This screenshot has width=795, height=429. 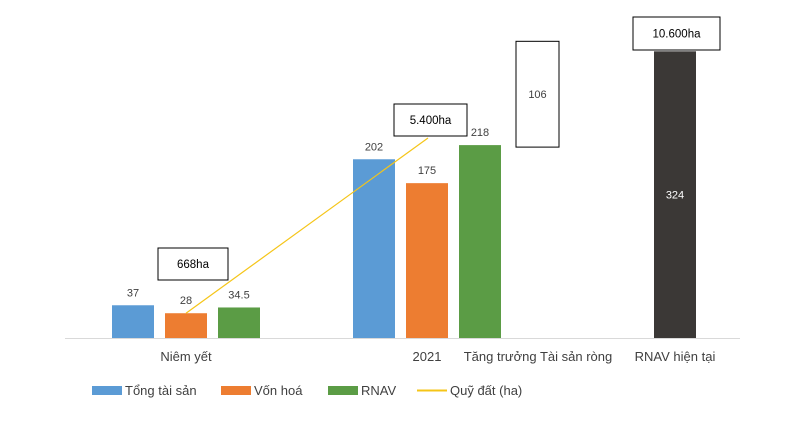 I want to click on bar-value-label: 28, so click(x=186, y=301).